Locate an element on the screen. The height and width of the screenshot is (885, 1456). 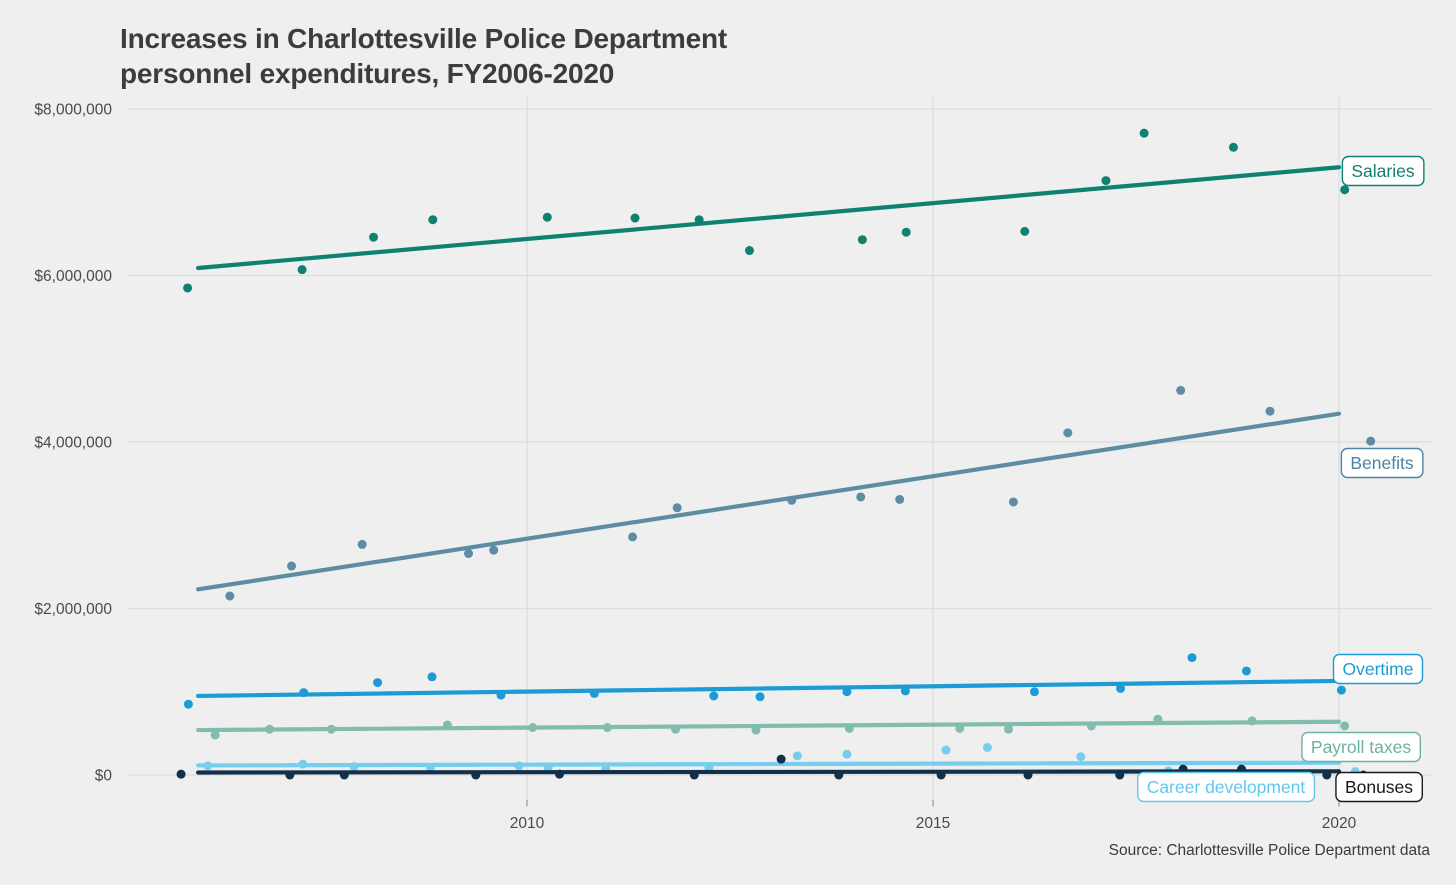
career-development-label-text: Career development is located at coordinates (1226, 787).